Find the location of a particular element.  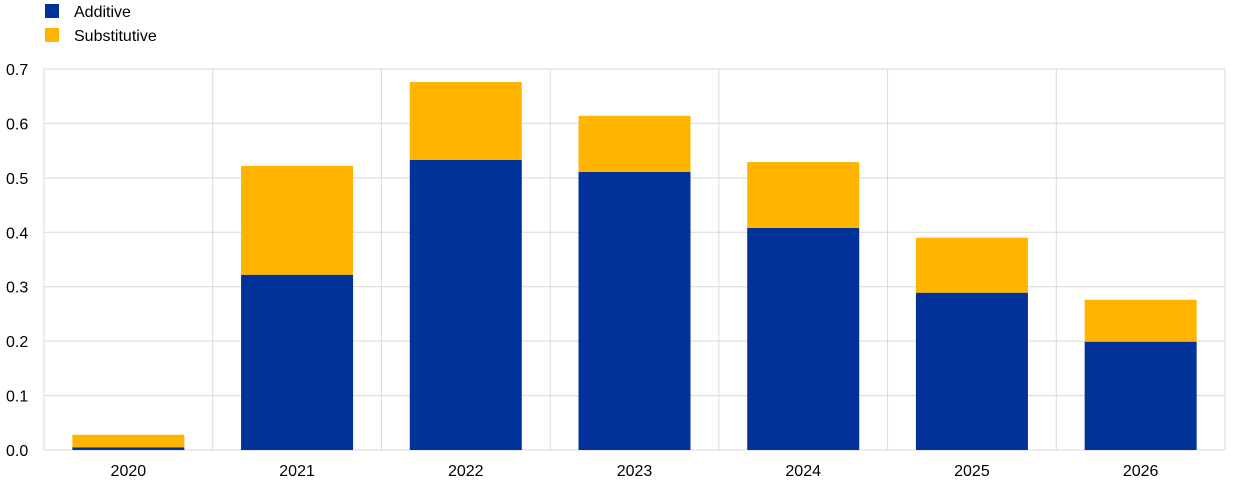

bar-substitutive-2021 is located at coordinates (297, 220).